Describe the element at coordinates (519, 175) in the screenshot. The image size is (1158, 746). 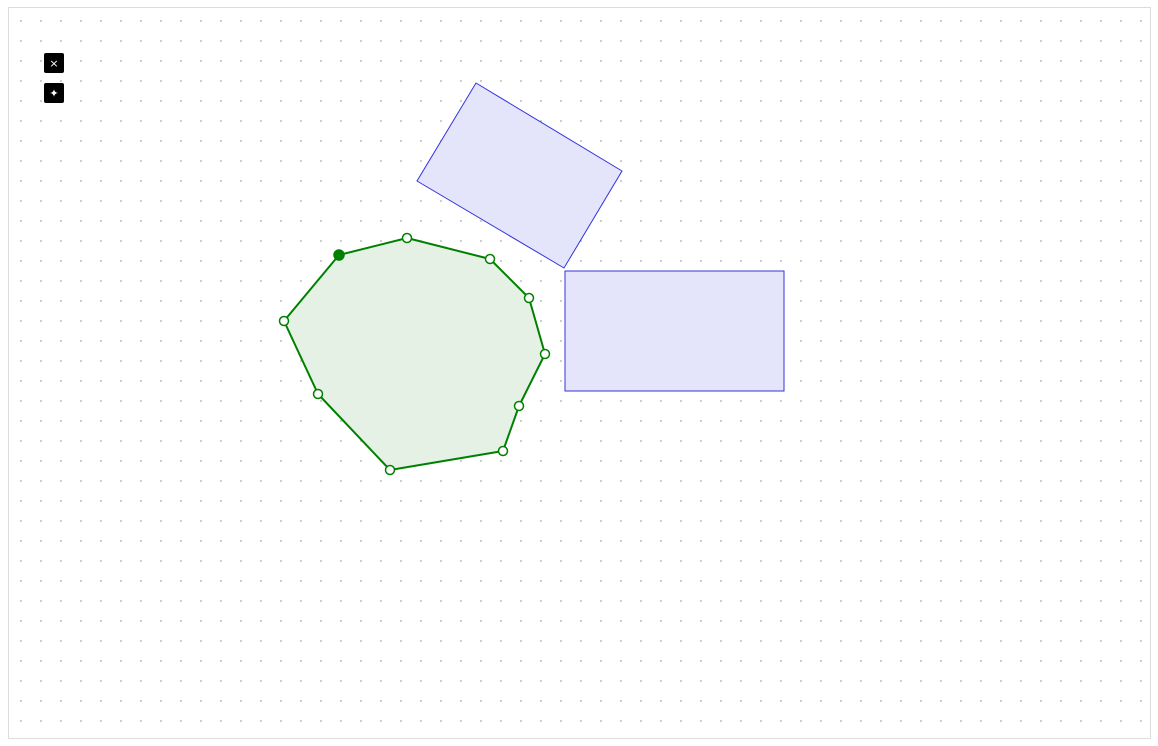
I see `rotated-rectangle-shape` at that location.